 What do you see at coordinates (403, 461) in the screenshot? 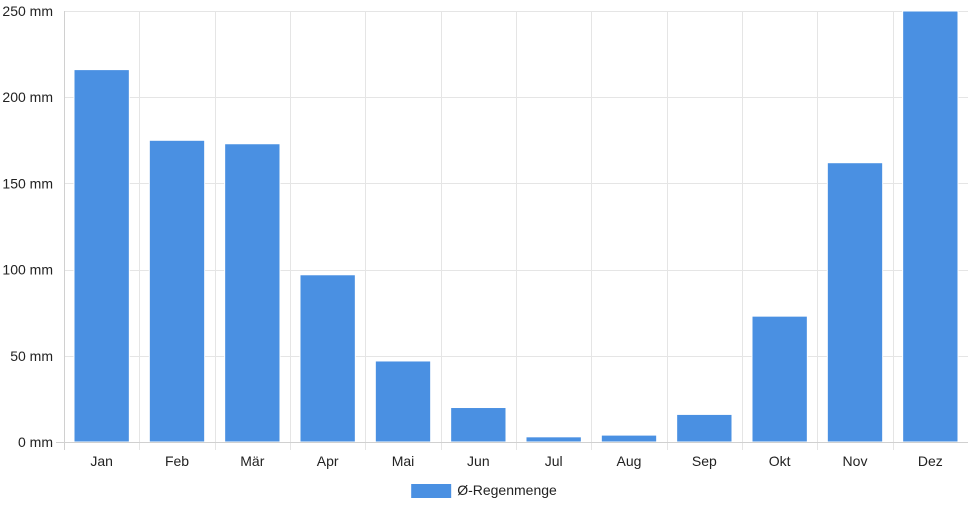
I see `x-tick-label: Mai` at bounding box center [403, 461].